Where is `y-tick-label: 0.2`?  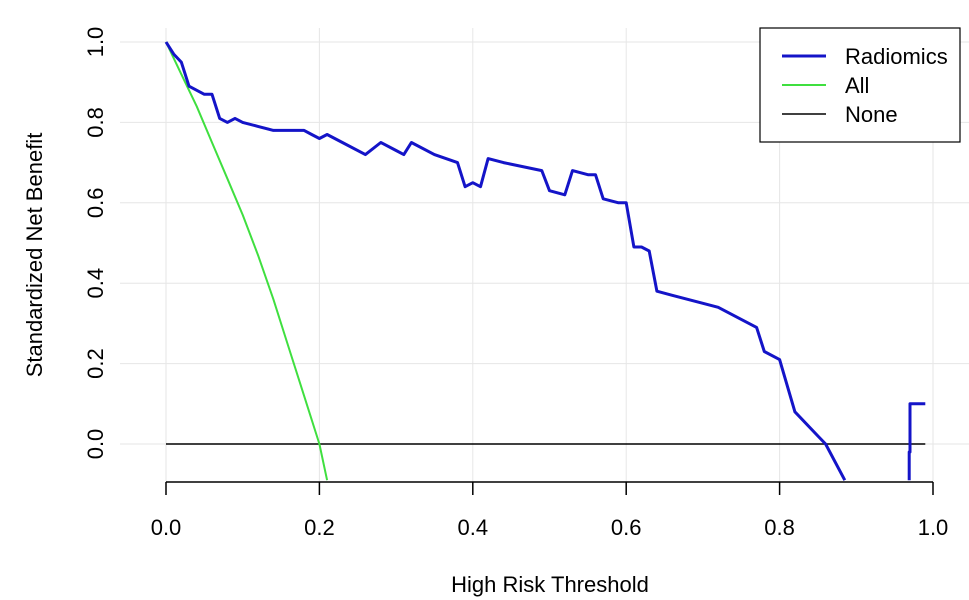 y-tick-label: 0.2 is located at coordinates (95, 363).